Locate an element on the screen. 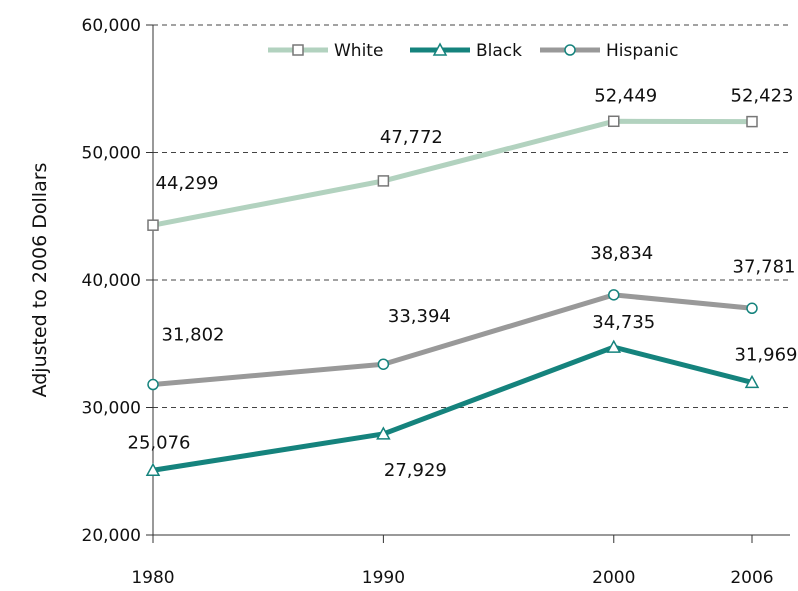 This screenshot has height=591, width=798. x-tick-label: 1980 is located at coordinates (152, 578).